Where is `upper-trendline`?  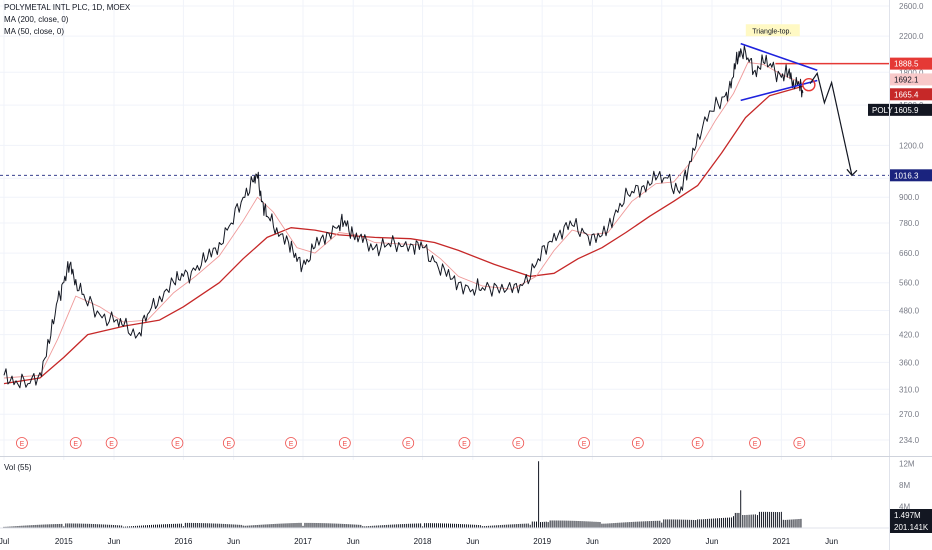
upper-trendline is located at coordinates (779, 57).